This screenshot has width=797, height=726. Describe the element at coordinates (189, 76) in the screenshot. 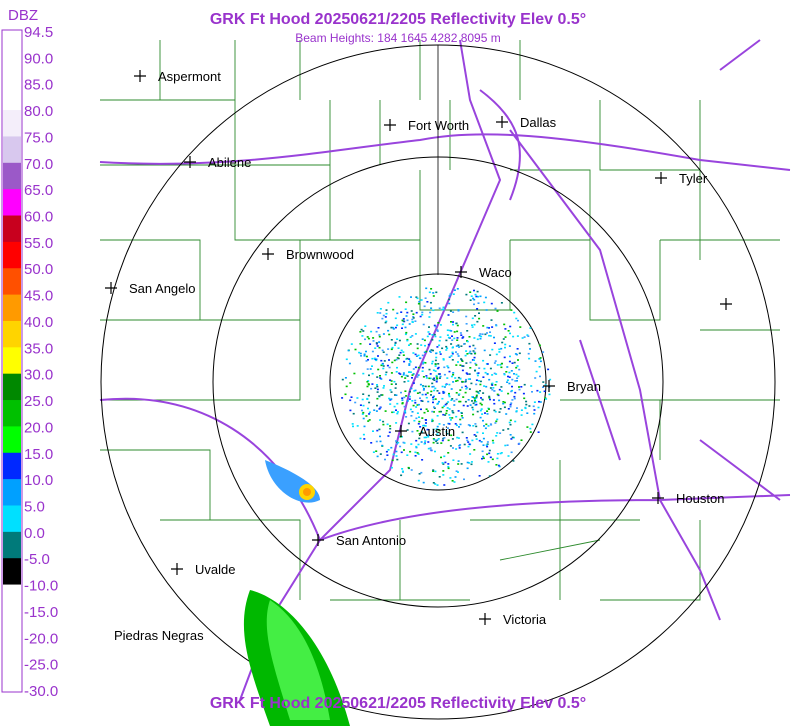

I see `city-label: Aspermont` at that location.